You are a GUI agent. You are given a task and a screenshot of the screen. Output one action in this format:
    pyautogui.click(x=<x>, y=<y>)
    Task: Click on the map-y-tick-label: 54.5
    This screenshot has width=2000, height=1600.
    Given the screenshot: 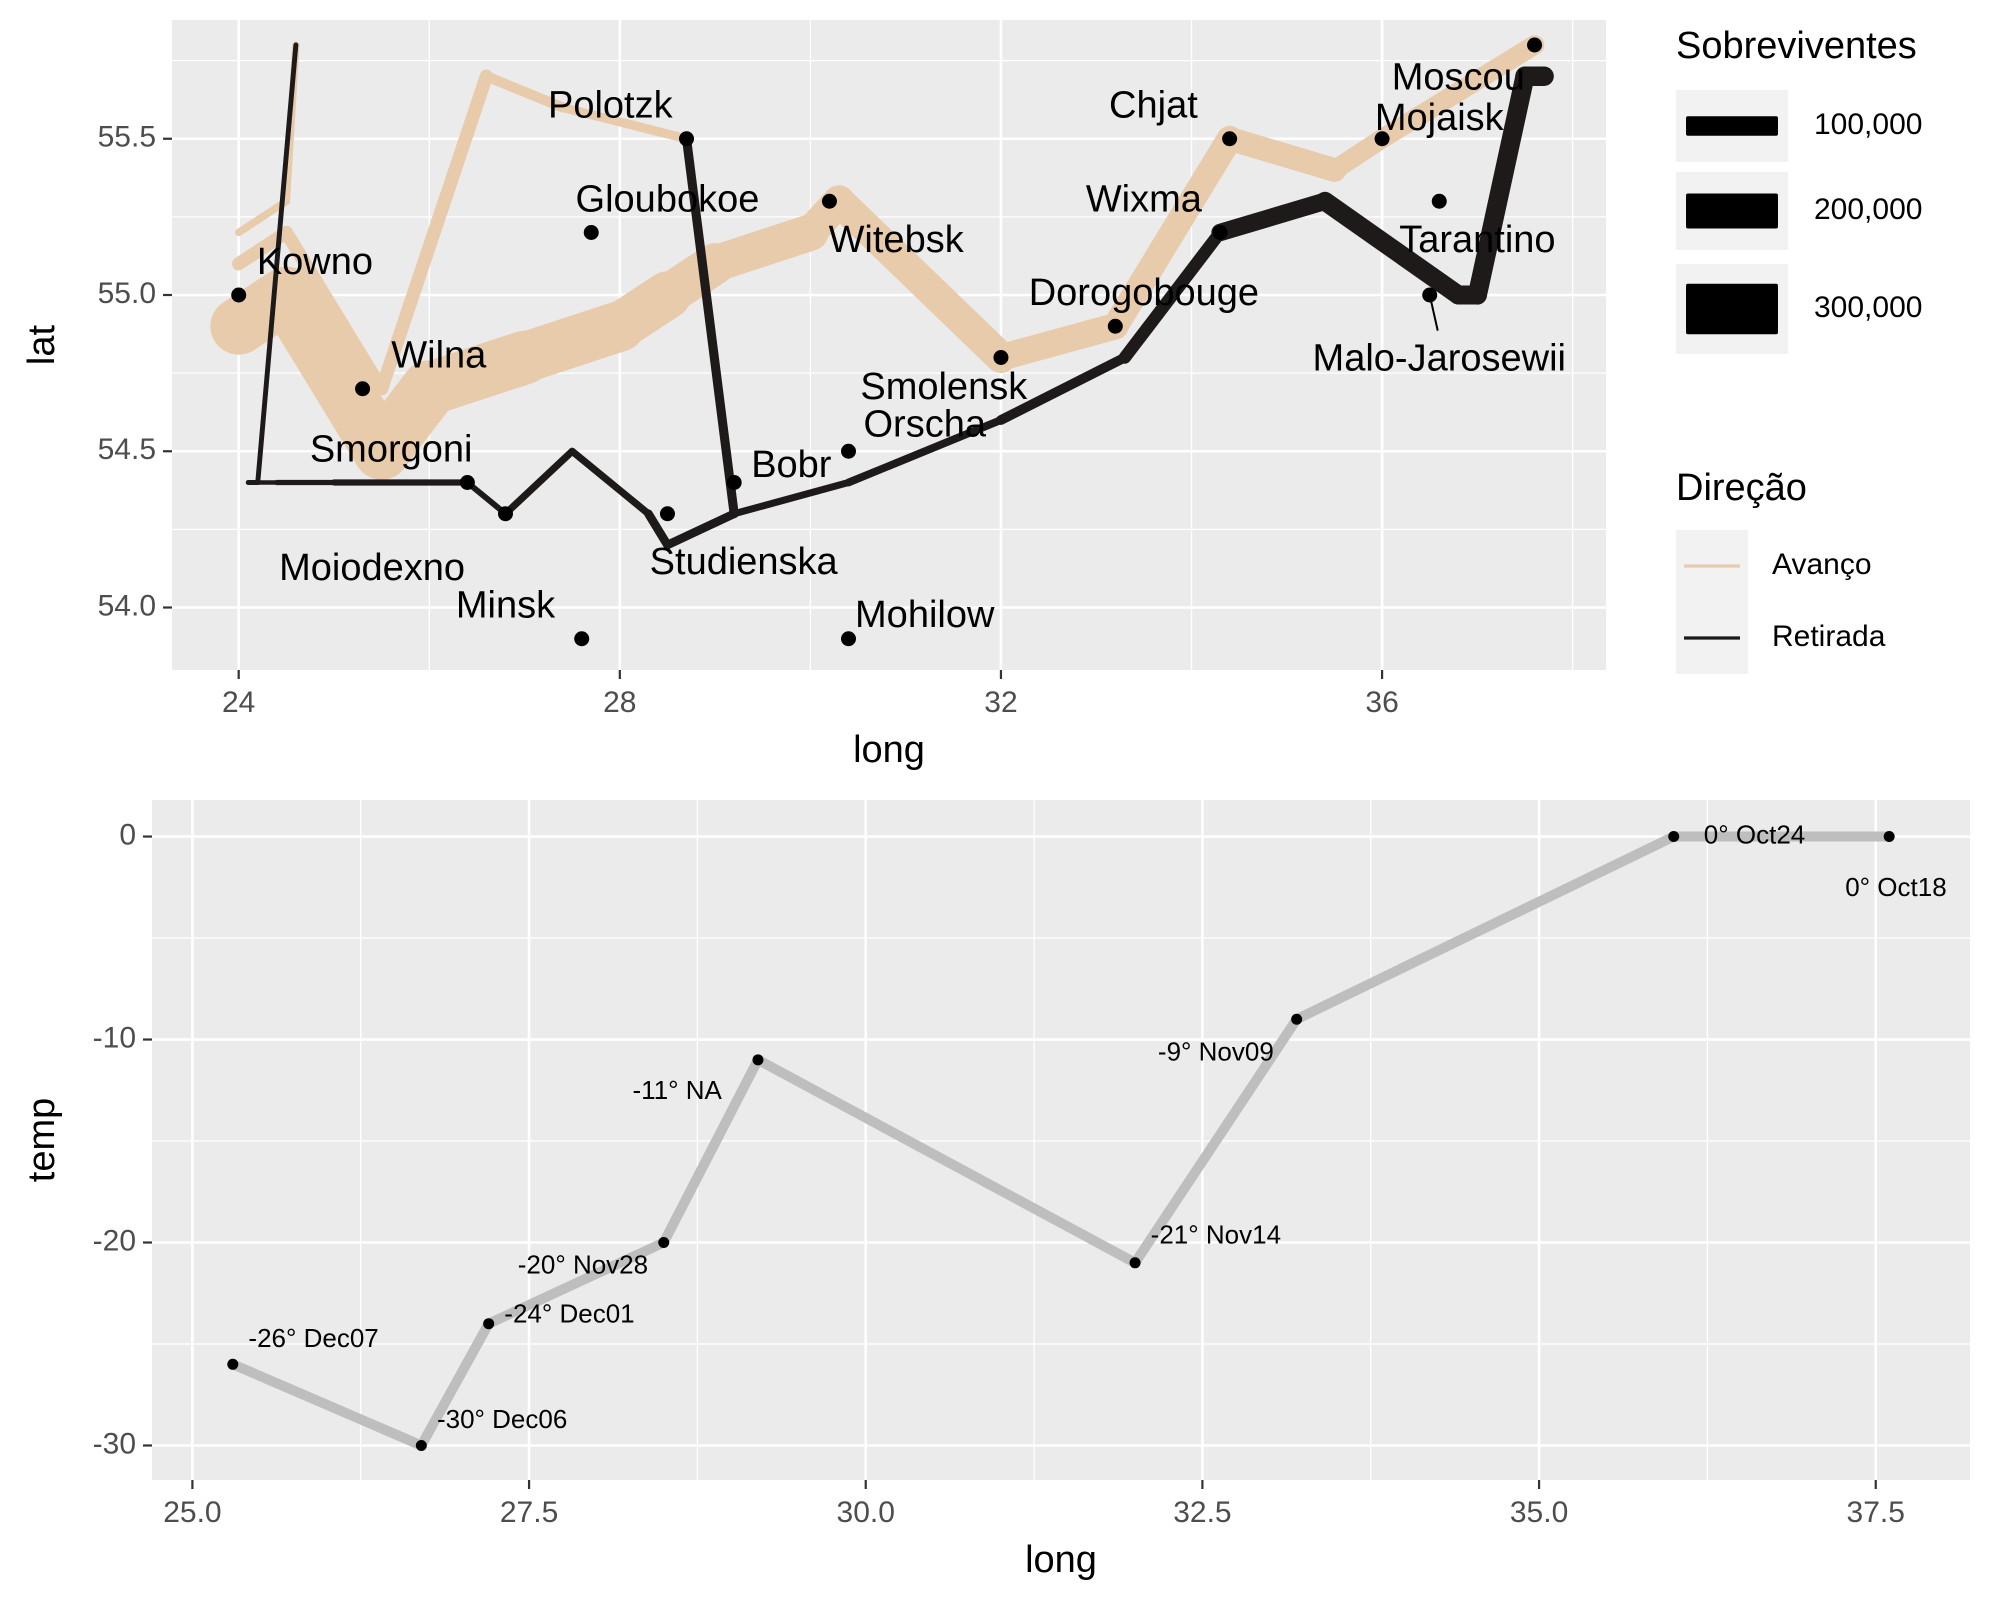 What is the action you would take?
    pyautogui.click(x=127, y=449)
    